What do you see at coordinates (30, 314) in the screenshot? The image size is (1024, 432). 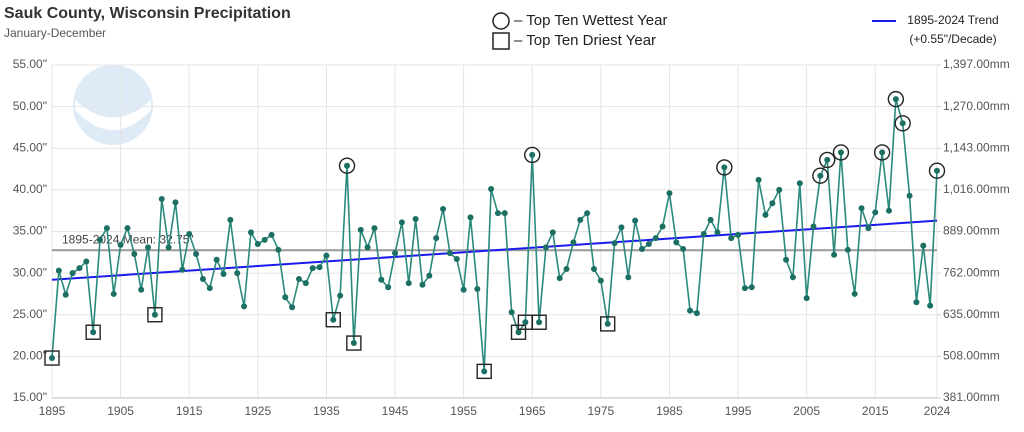 I see `y-tick-label: 25.00"` at bounding box center [30, 314].